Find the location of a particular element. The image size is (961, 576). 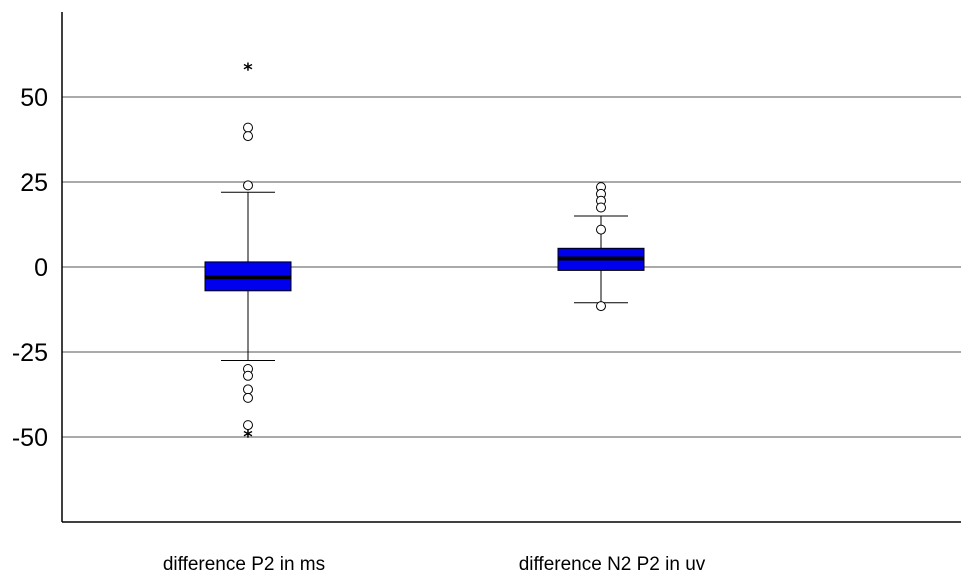

y-tick-label-1: 25 is located at coordinates (34, 183).